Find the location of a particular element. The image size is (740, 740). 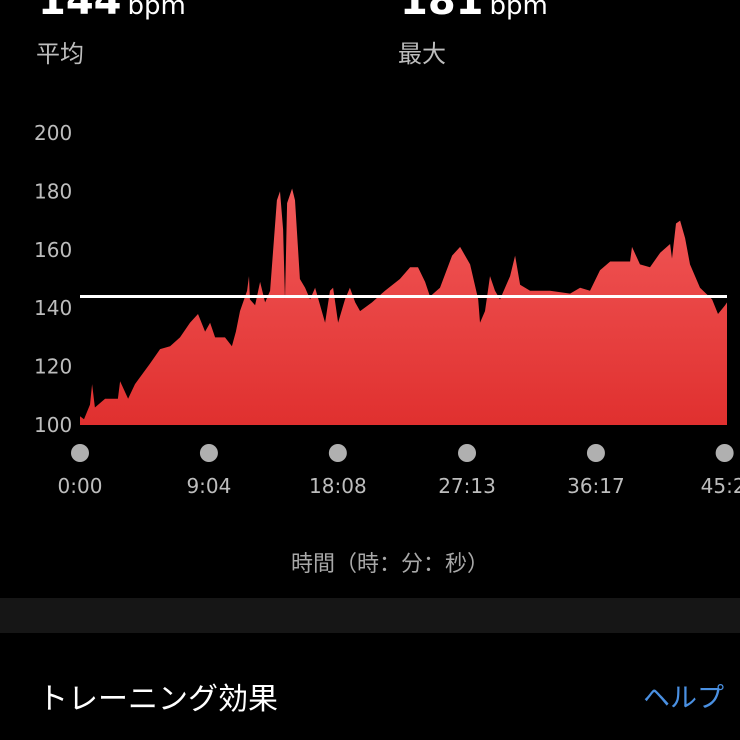

average-label: 平均 is located at coordinates (60, 54).